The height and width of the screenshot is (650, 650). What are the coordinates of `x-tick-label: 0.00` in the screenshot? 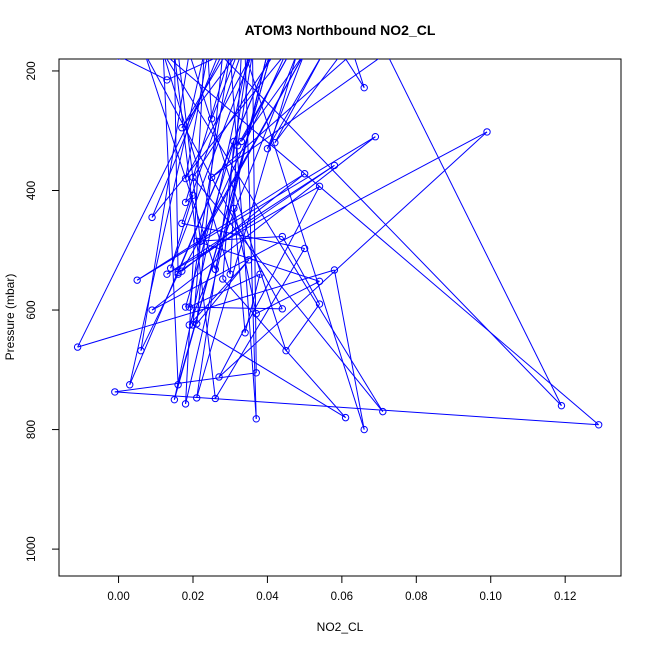 It's located at (118, 597).